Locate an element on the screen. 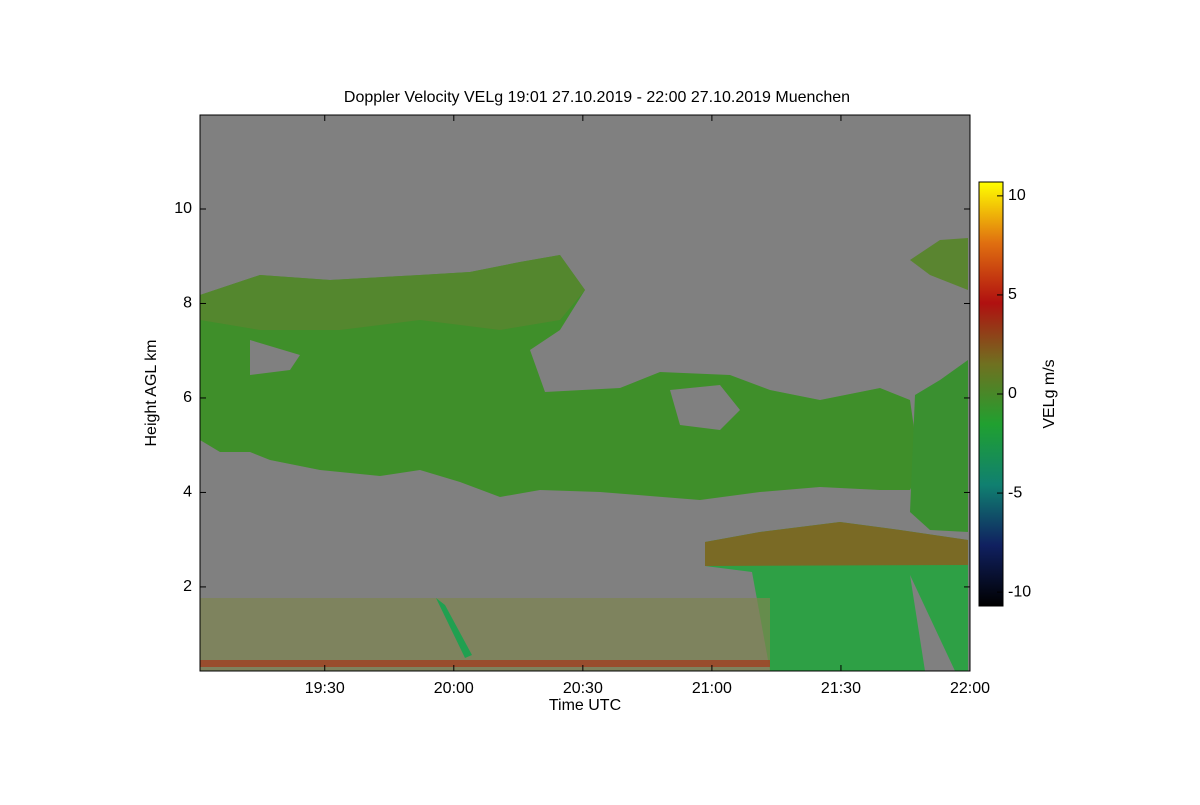 This screenshot has width=1200, height=805. y-tick-label: 6 is located at coordinates (187, 397).